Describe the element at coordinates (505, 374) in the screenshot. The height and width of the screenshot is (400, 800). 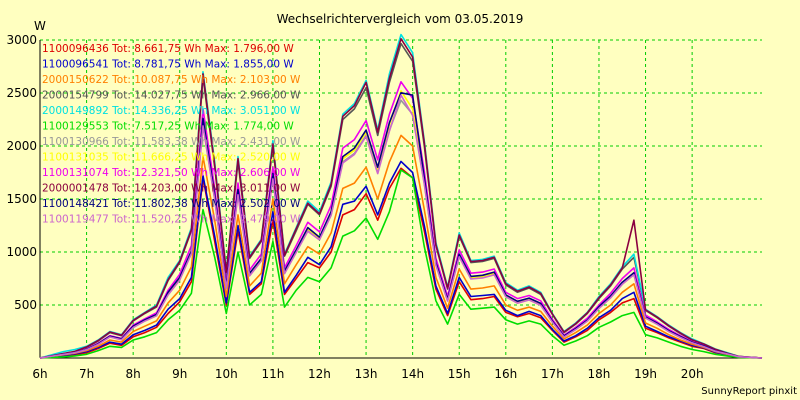
I see `x-tick-label: 16h` at that location.